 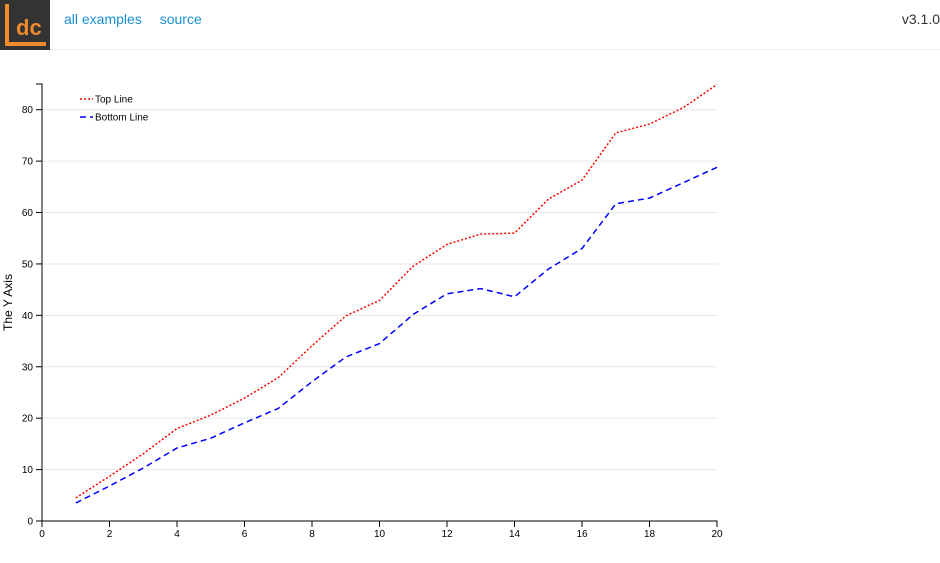 What do you see at coordinates (28, 213) in the screenshot?
I see `y-tick-label: 60` at bounding box center [28, 213].